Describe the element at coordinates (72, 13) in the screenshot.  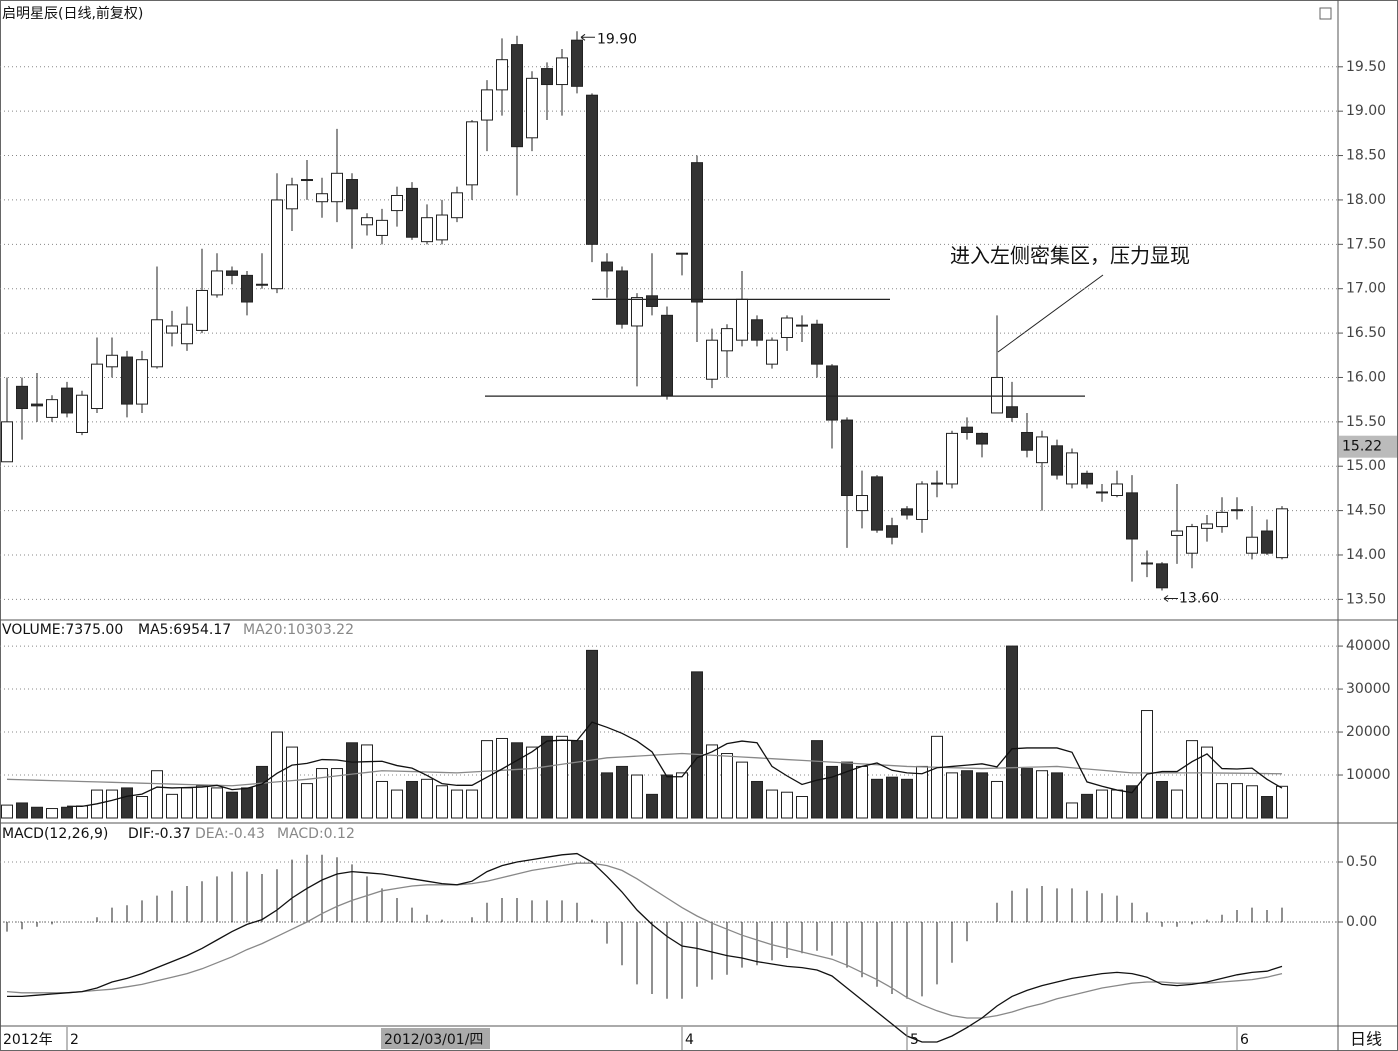
I see `chart-title: 启明星辰(日线,前复权)` at that location.